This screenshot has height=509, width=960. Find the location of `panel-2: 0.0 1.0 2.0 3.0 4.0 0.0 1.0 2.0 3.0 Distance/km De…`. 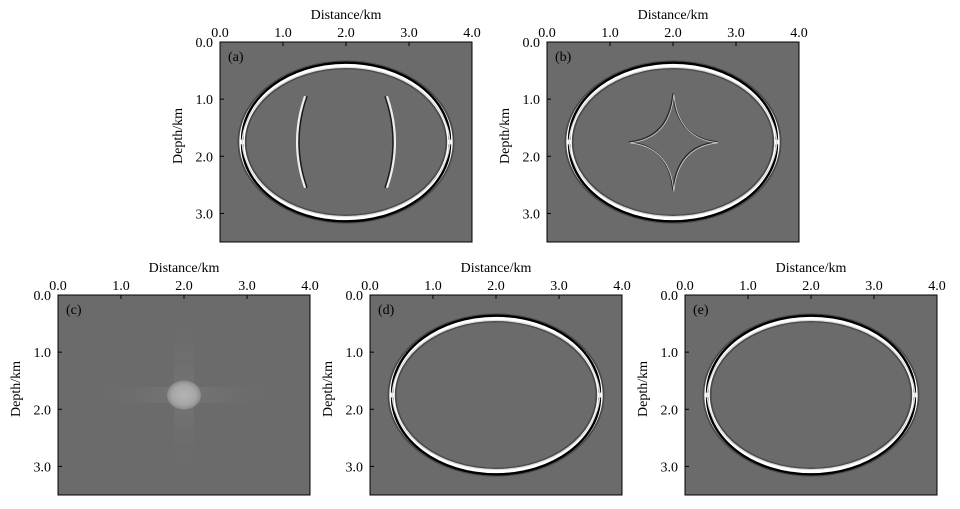

panel-2: 0.0 1.0 2.0 3.0 4.0 0.0 1.0 2.0 3.0 Distance/km De… is located at coordinates (164, 378).